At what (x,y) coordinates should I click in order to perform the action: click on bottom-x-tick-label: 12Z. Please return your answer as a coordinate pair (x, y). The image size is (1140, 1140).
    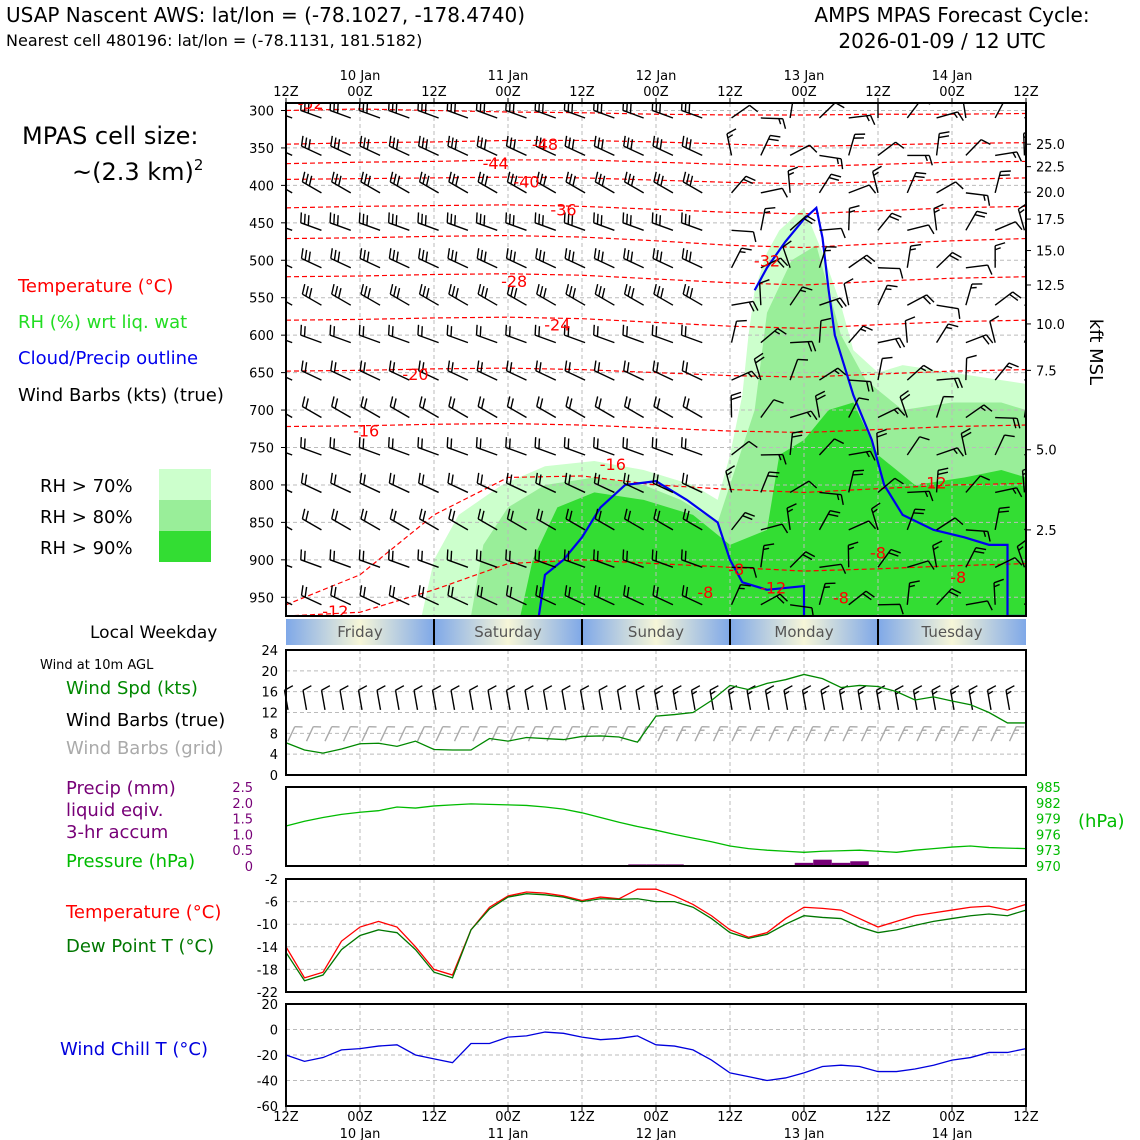
    Looking at the image, I should click on (878, 1117).